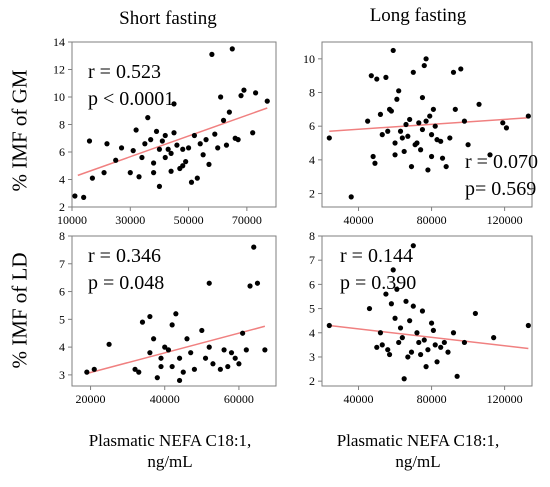  Describe the element at coordinates (62, 319) in the screenshot. I see `y-tick-label: 5` at that location.